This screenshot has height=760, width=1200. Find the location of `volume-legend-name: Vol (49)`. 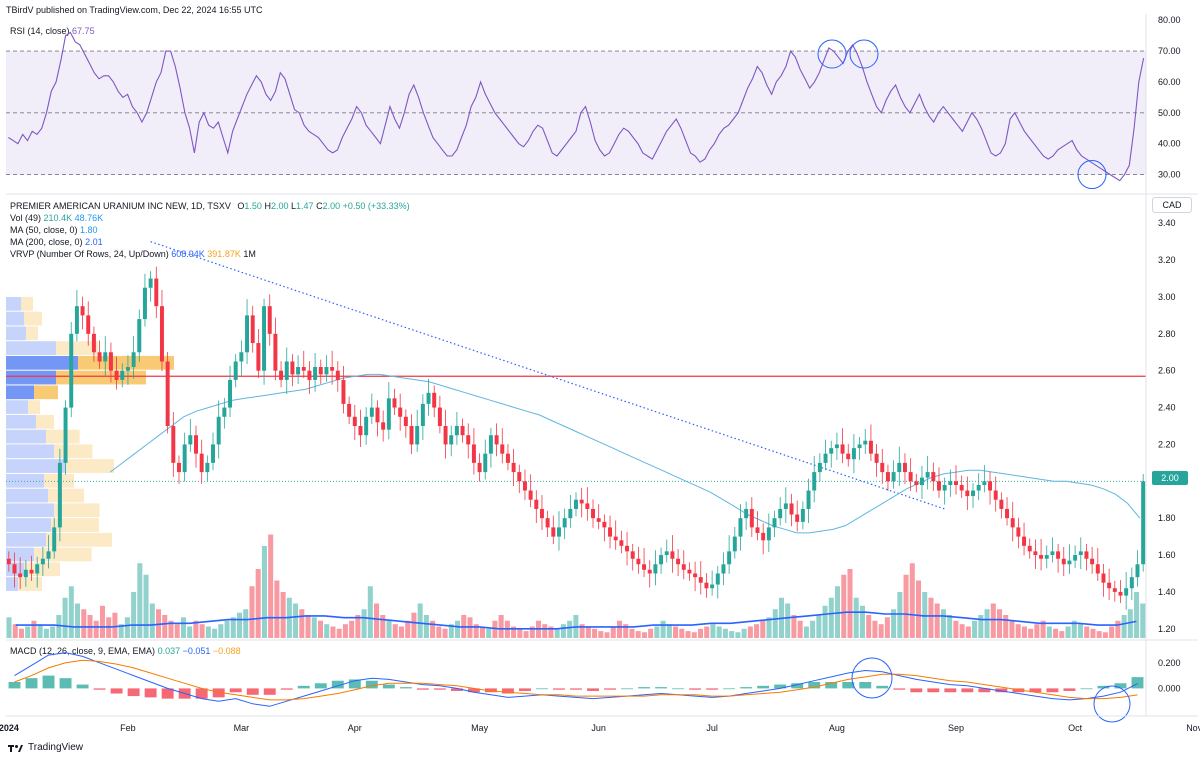

volume-legend-name: Vol (49) is located at coordinates (26, 218).